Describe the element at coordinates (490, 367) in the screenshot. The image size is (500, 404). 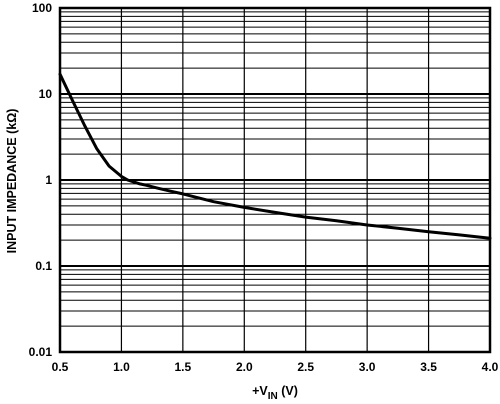
I see `x-tick-label: 4.0` at that location.